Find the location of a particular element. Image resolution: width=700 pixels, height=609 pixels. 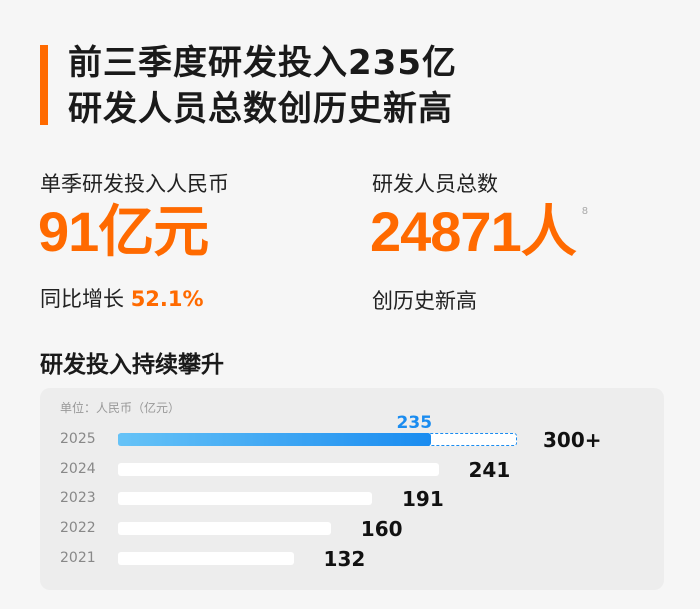

bar-value-label: 132 is located at coordinates (344, 559).